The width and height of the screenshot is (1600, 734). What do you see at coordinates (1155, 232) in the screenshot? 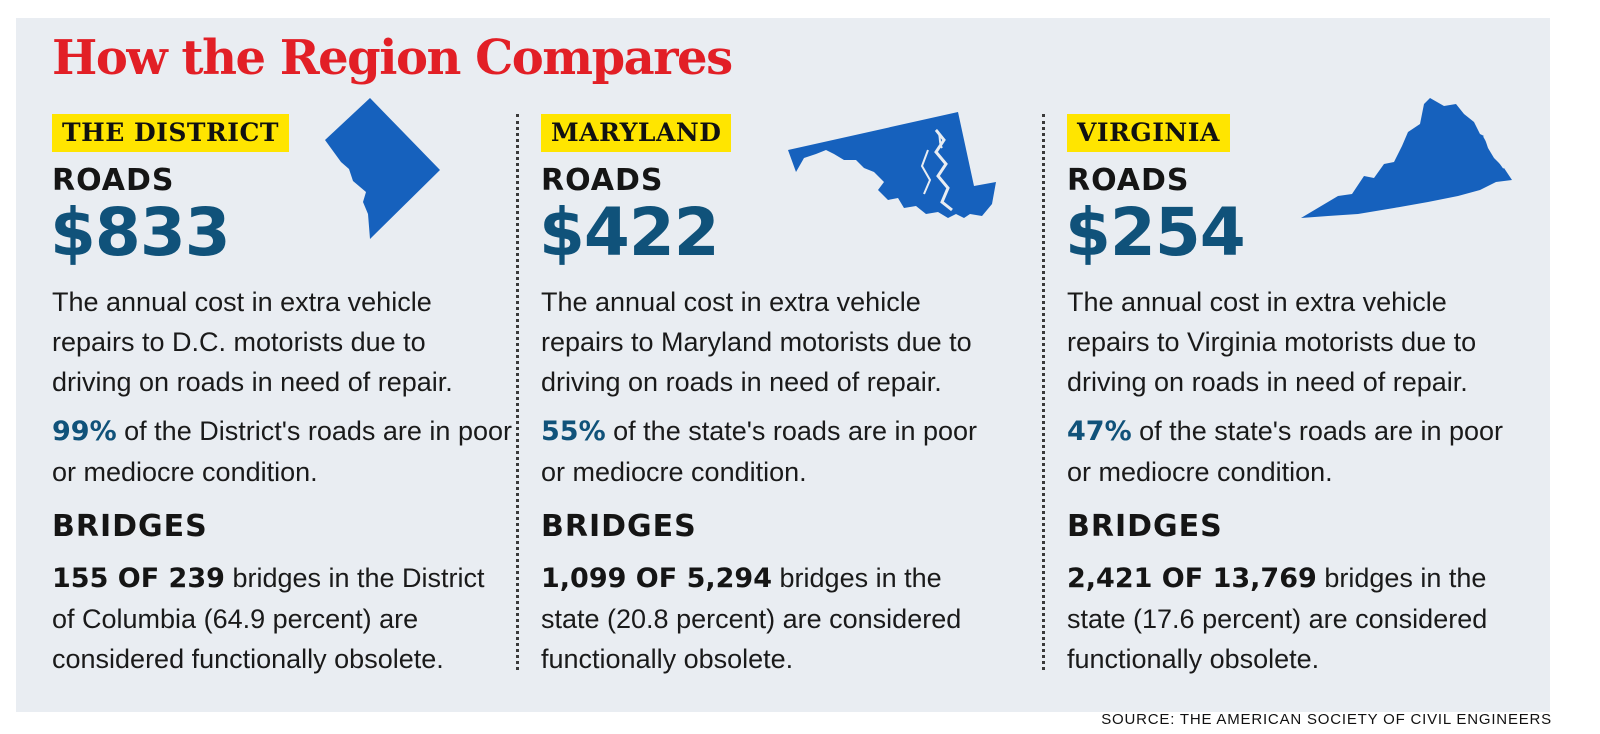
I see `roads-cost-value: $254` at bounding box center [1155, 232].